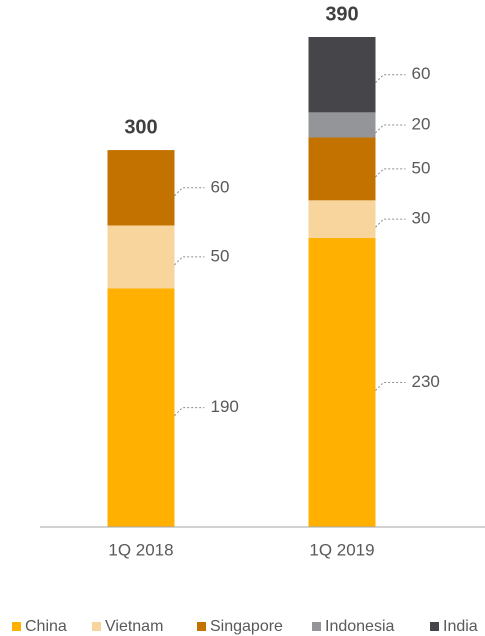 The image size is (485, 636). What do you see at coordinates (426, 381) in the screenshot?
I see `data-label: 230` at bounding box center [426, 381].